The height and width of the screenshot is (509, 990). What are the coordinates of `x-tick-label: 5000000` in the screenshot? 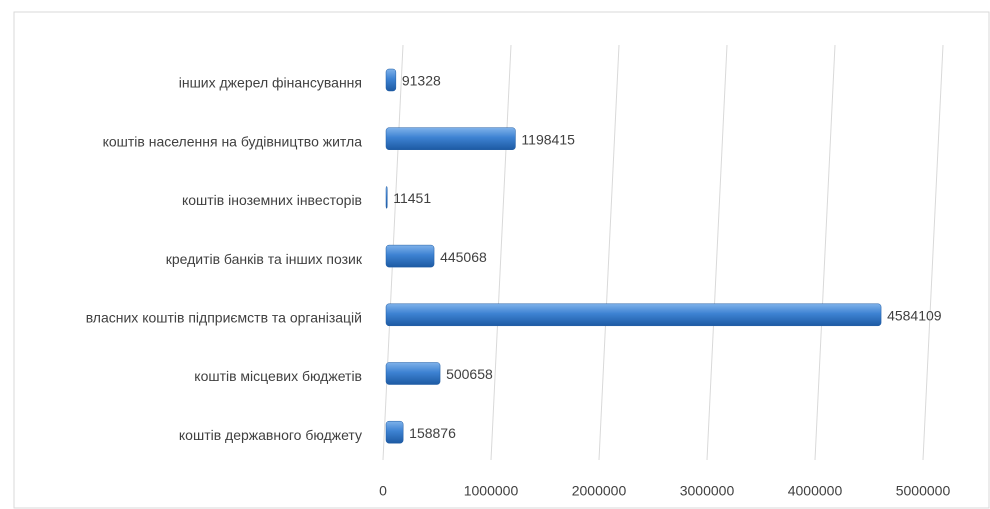 It's located at (923, 491).